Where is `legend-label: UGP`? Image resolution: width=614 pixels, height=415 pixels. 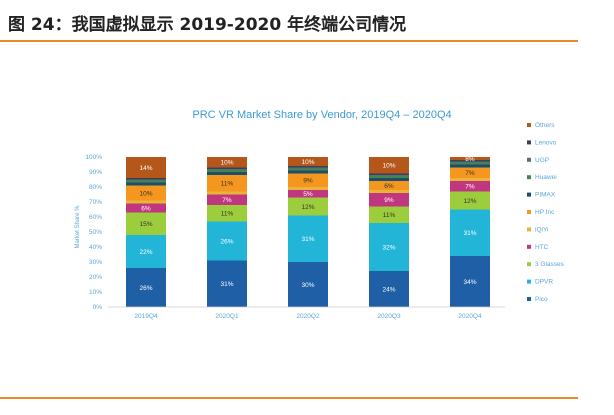 legend-label: UGP is located at coordinates (542, 160).